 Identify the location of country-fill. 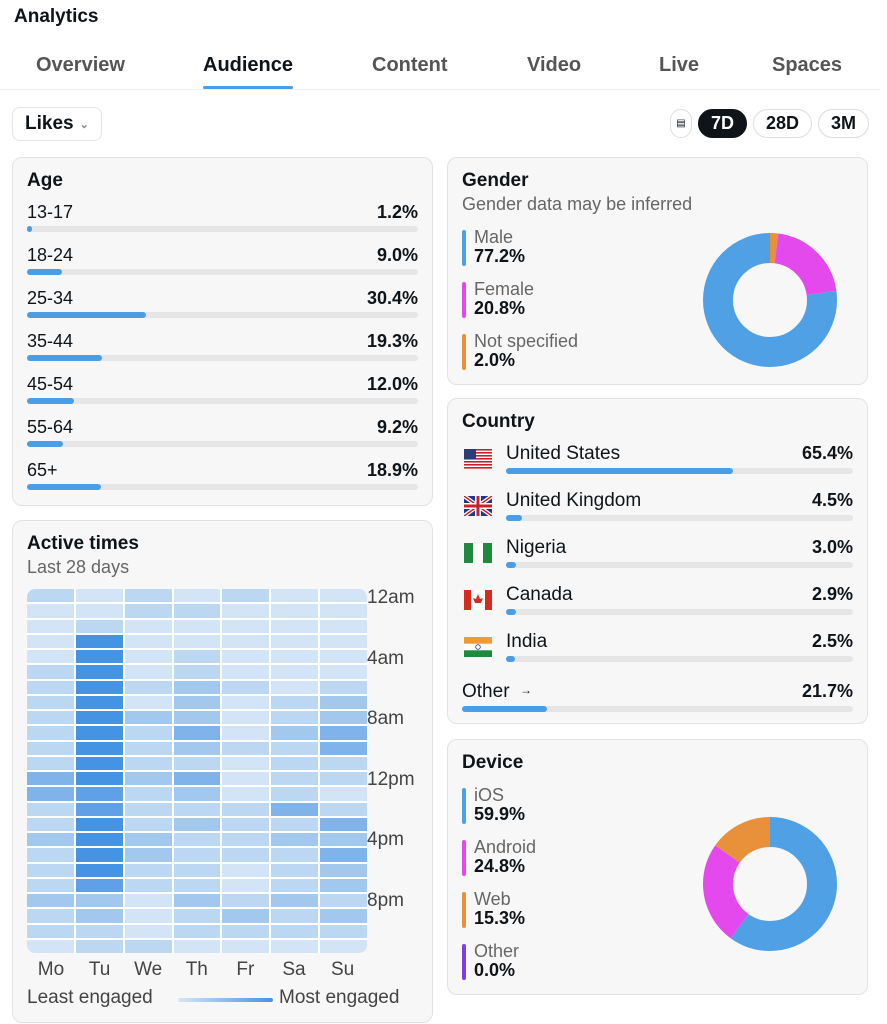
(514, 518).